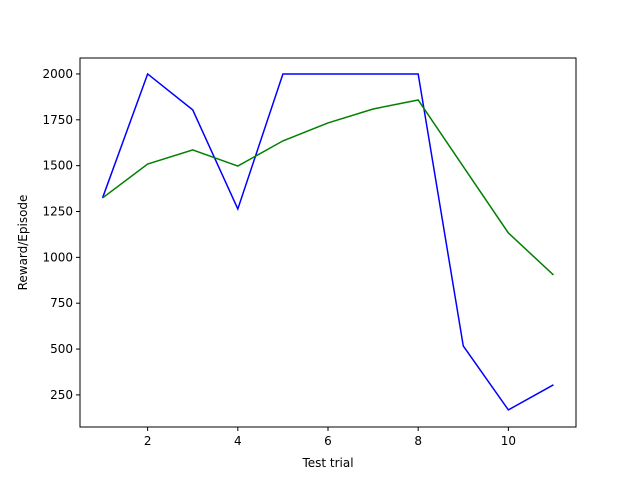 The width and height of the screenshot is (640, 480). I want to click on y-tick-label: 2000, so click(57, 74).